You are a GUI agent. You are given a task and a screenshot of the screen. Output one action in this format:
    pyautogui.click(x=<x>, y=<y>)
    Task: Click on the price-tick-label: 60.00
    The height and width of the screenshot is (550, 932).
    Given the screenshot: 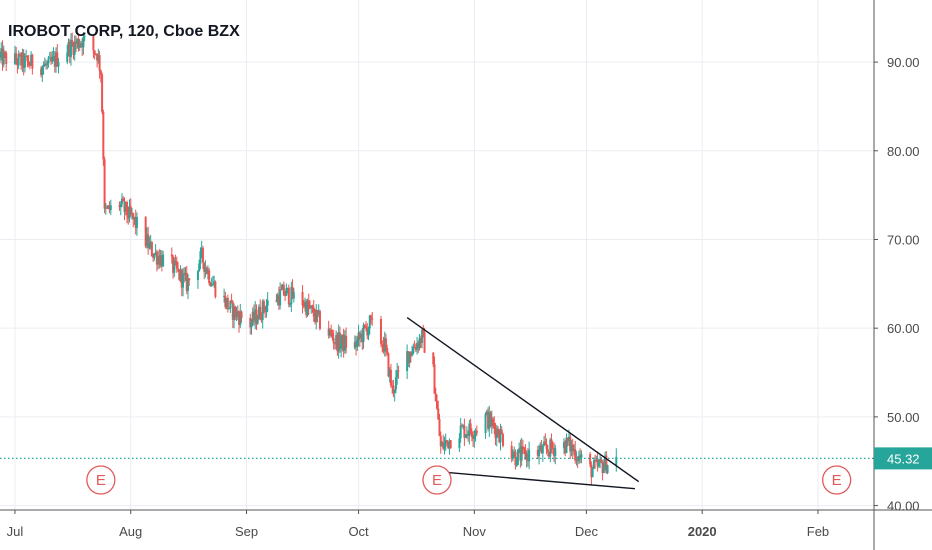 What is the action you would take?
    pyautogui.click(x=903, y=328)
    